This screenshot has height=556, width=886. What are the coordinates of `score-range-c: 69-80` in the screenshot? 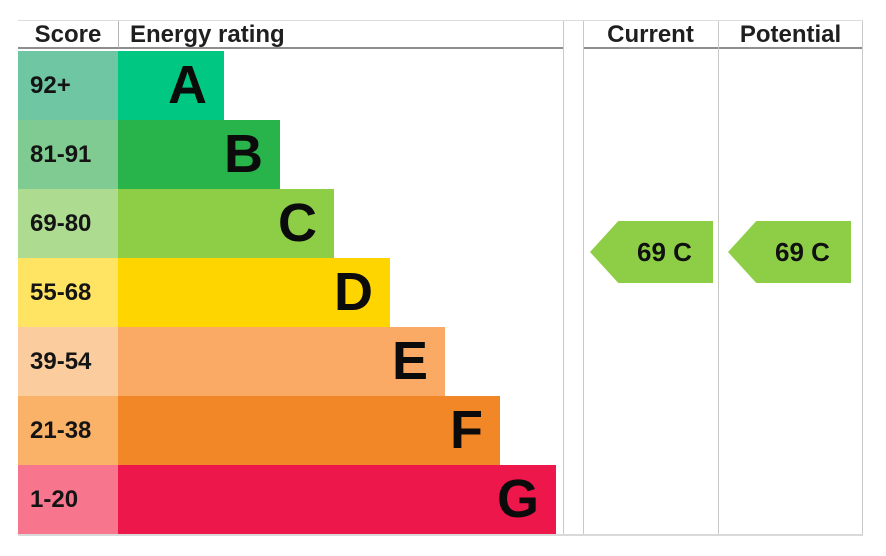 It's located at (68, 223).